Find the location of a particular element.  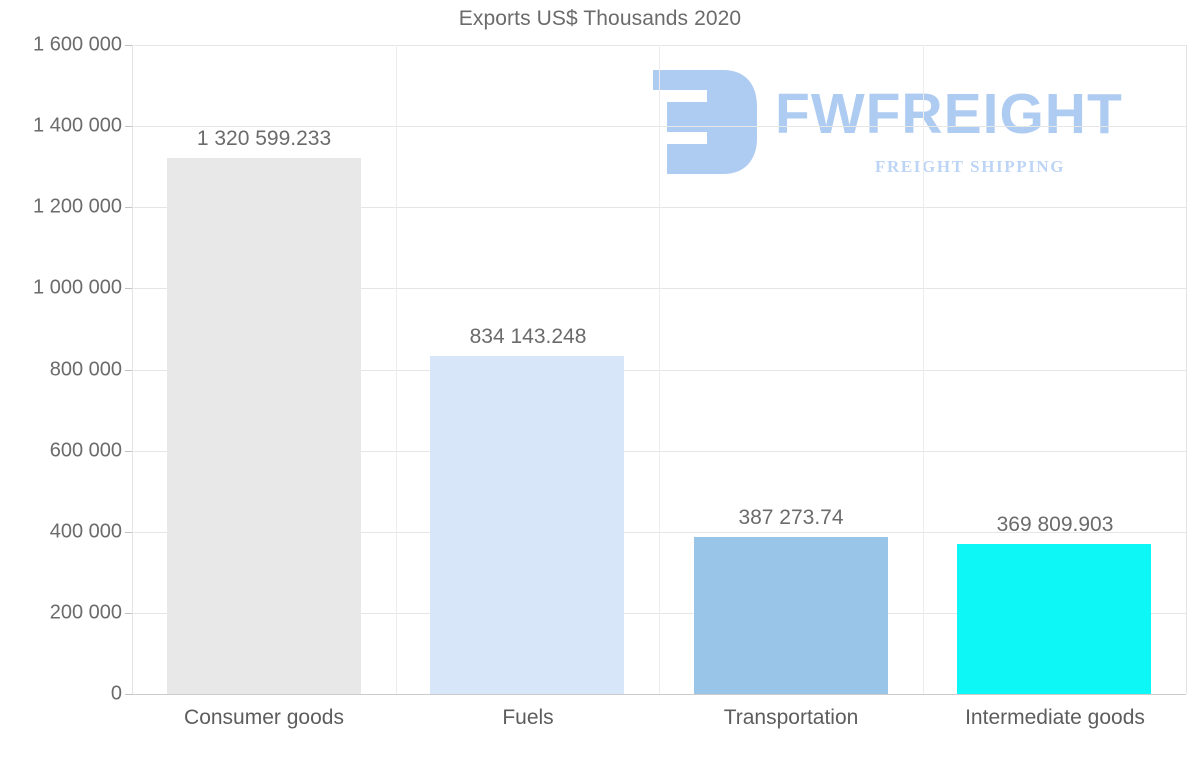

x-axis-tick-label: Transportation is located at coordinates (791, 717).